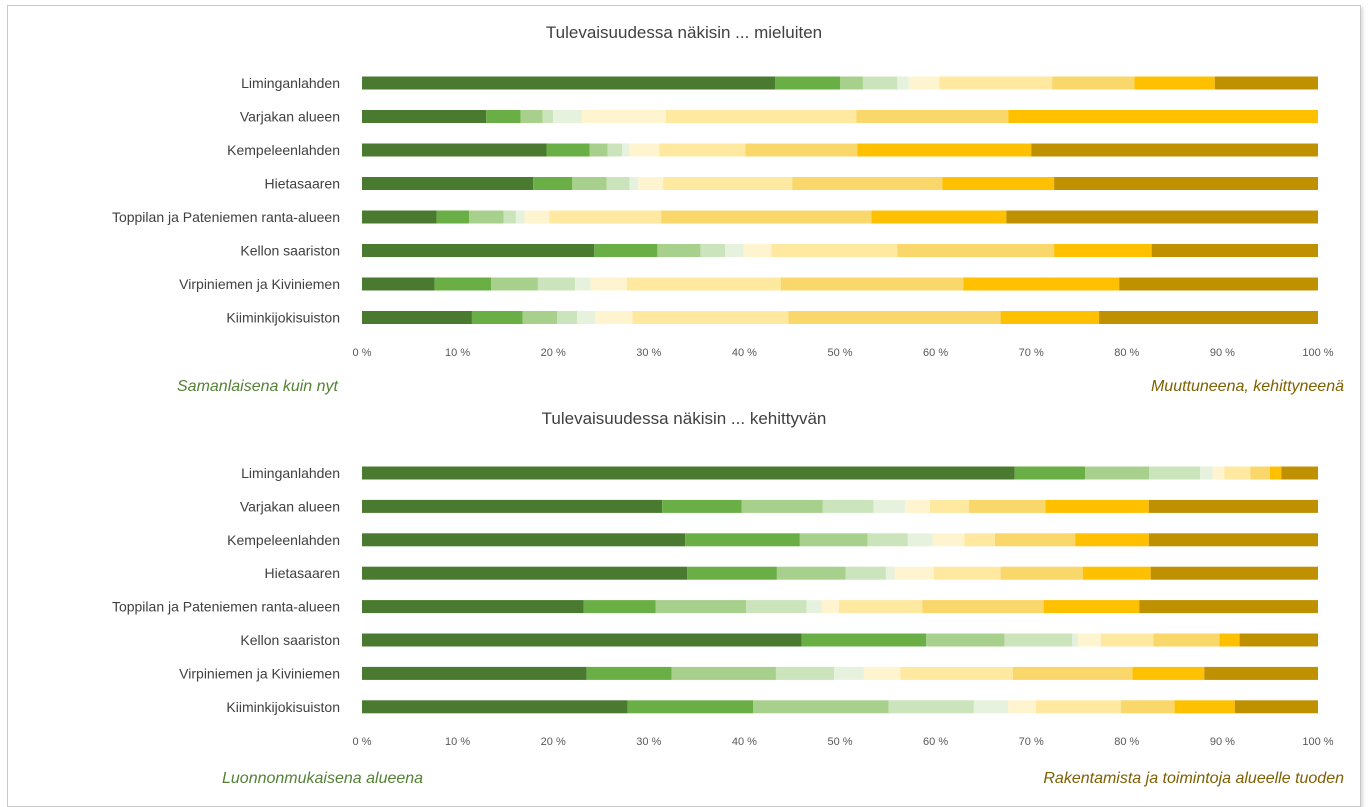 The image size is (1368, 807). I want to click on x-tick-label: 70 %, so click(1031, 353).